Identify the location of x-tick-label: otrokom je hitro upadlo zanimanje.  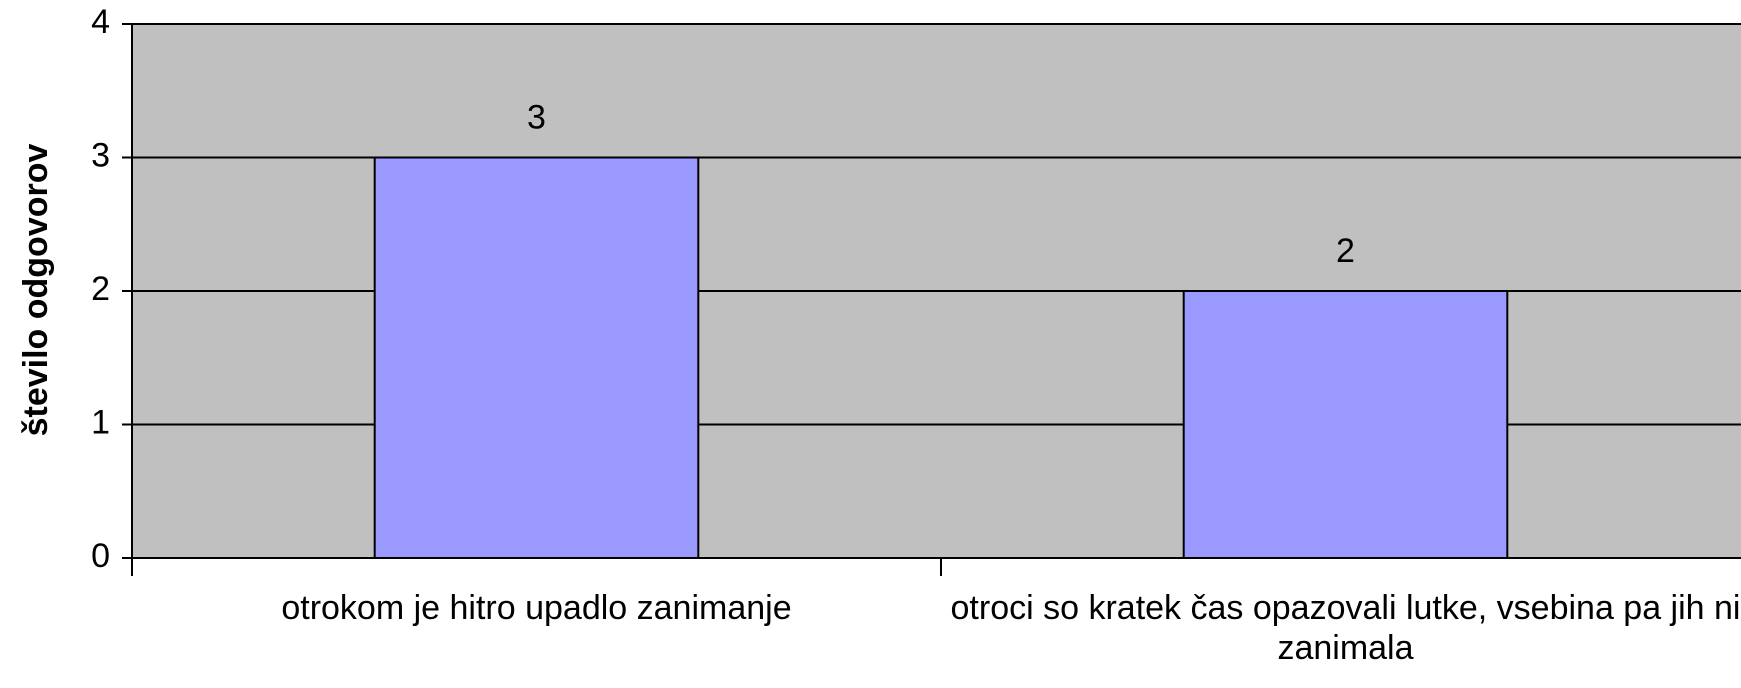
(536, 608).